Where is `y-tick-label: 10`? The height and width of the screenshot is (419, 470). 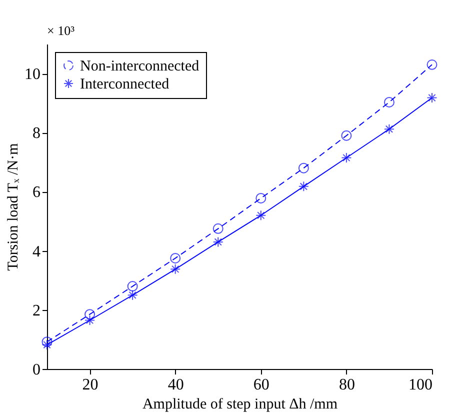 y-tick-label: 10 is located at coordinates (32, 75).